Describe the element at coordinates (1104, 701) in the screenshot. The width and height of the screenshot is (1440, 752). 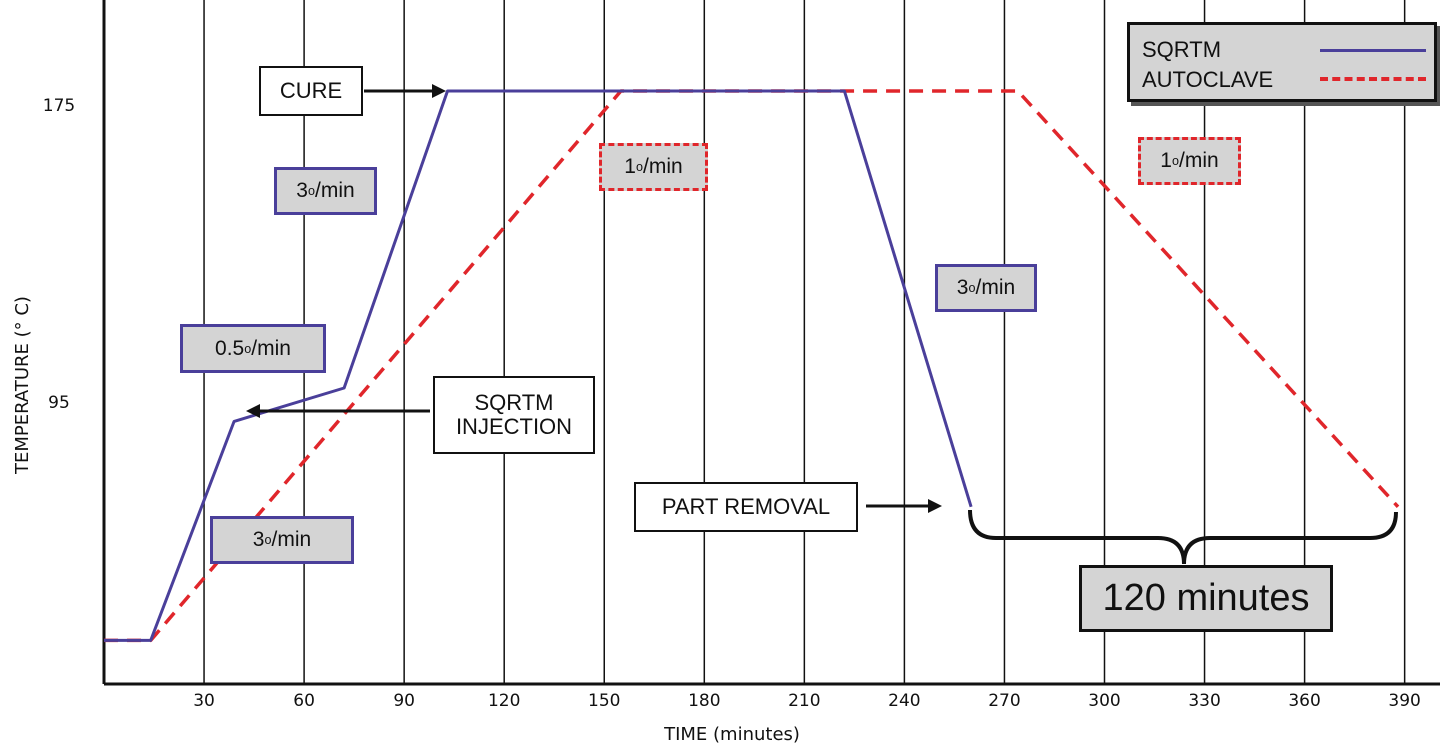
I see `x-tick-300: 300` at that location.